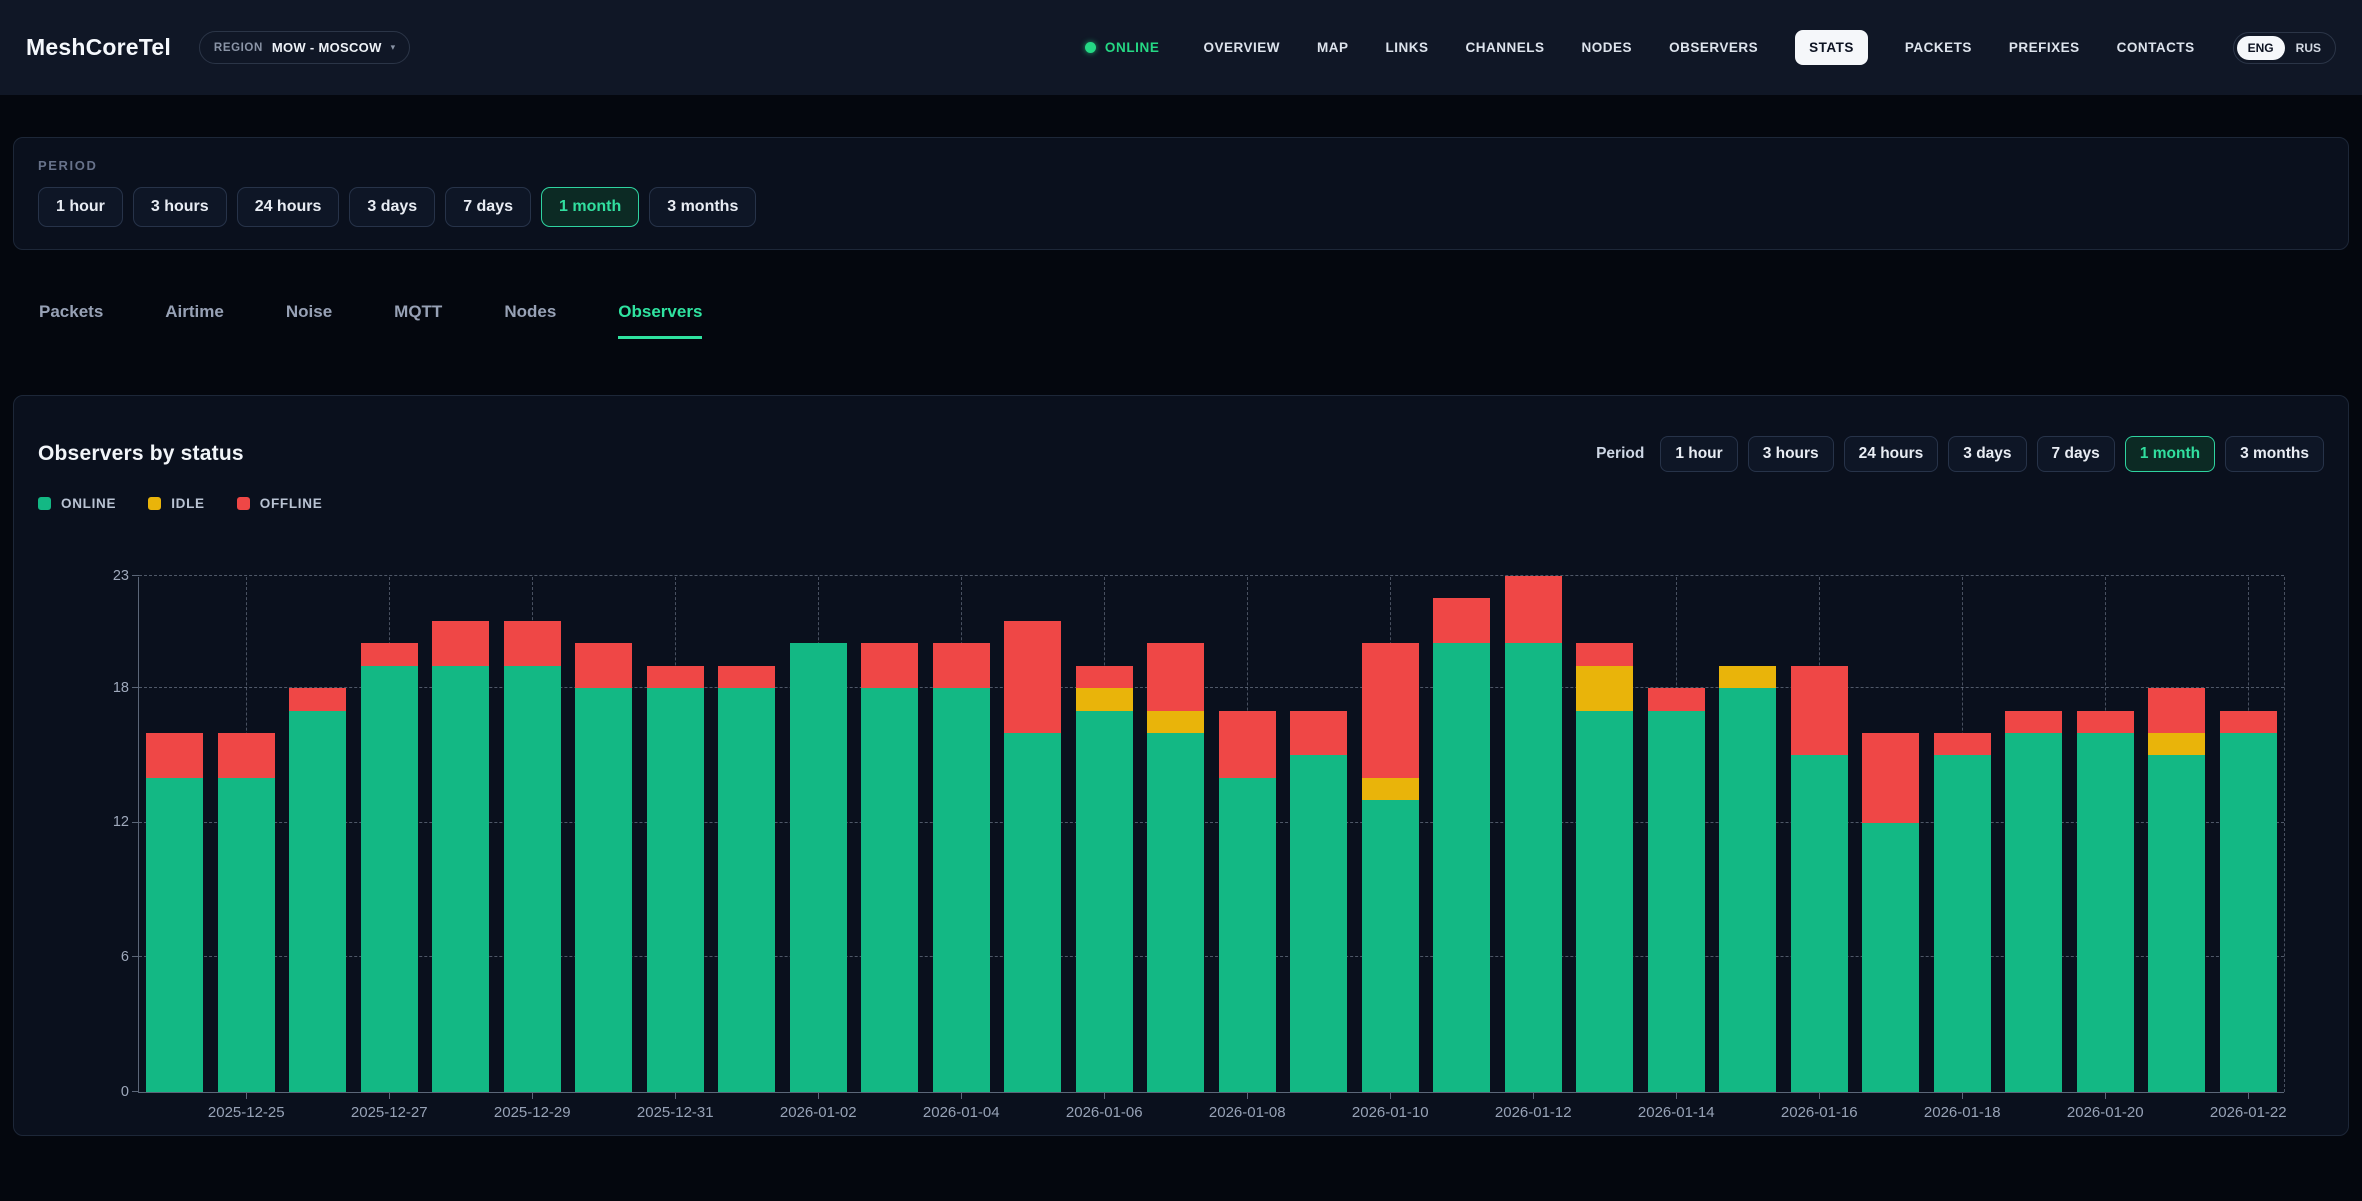 This screenshot has width=2362, height=1201. Describe the element at coordinates (2274, 454) in the screenshot. I see `chart-period-button-3-months: 3 months` at that location.